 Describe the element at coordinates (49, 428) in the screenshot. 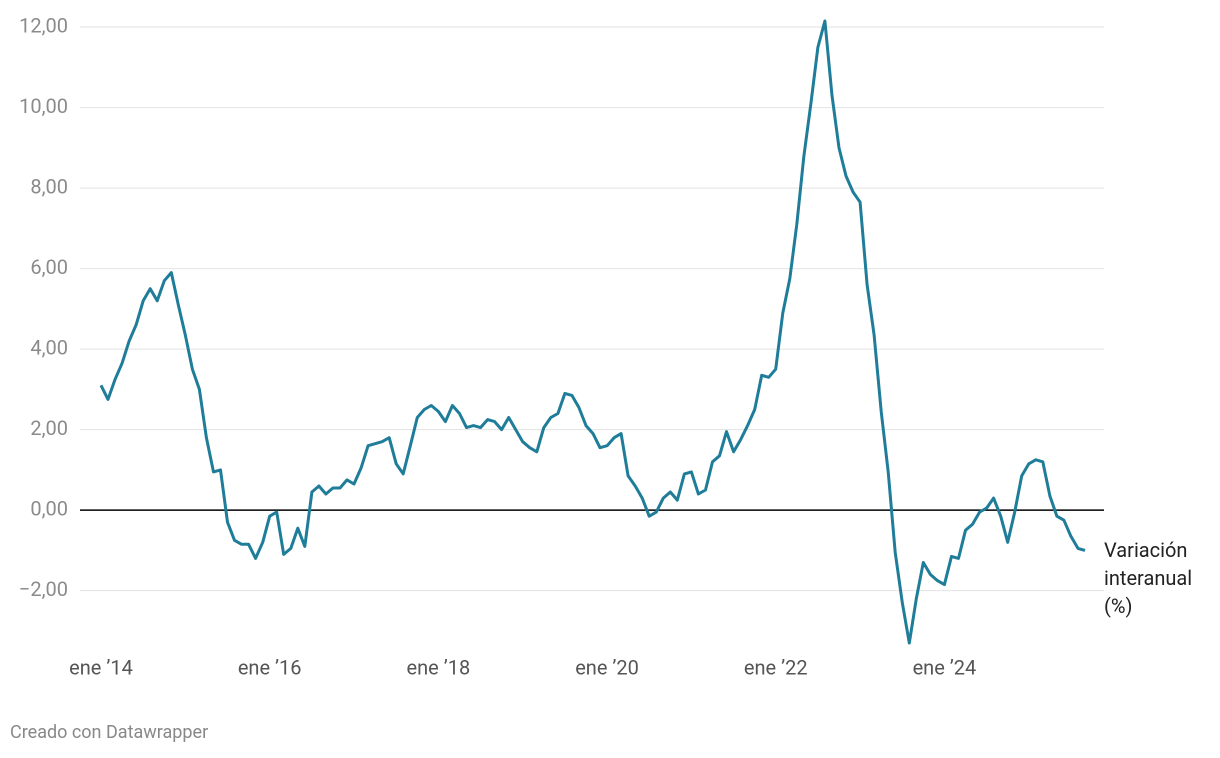

I see `y-tick-label: 2,00` at that location.